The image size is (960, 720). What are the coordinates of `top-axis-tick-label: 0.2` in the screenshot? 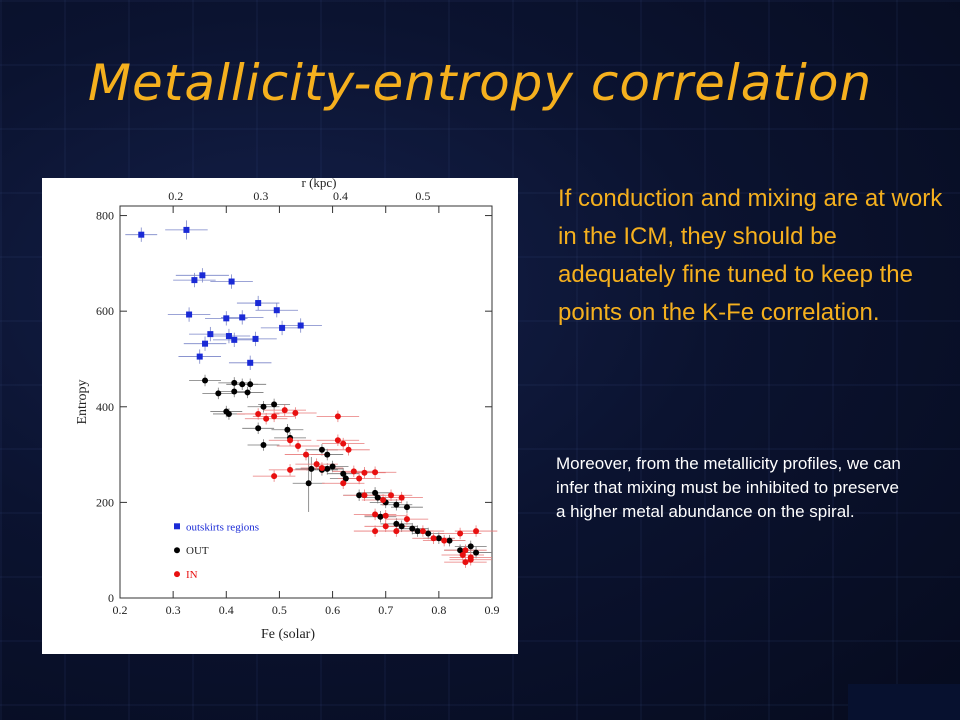 It's located at (175, 196).